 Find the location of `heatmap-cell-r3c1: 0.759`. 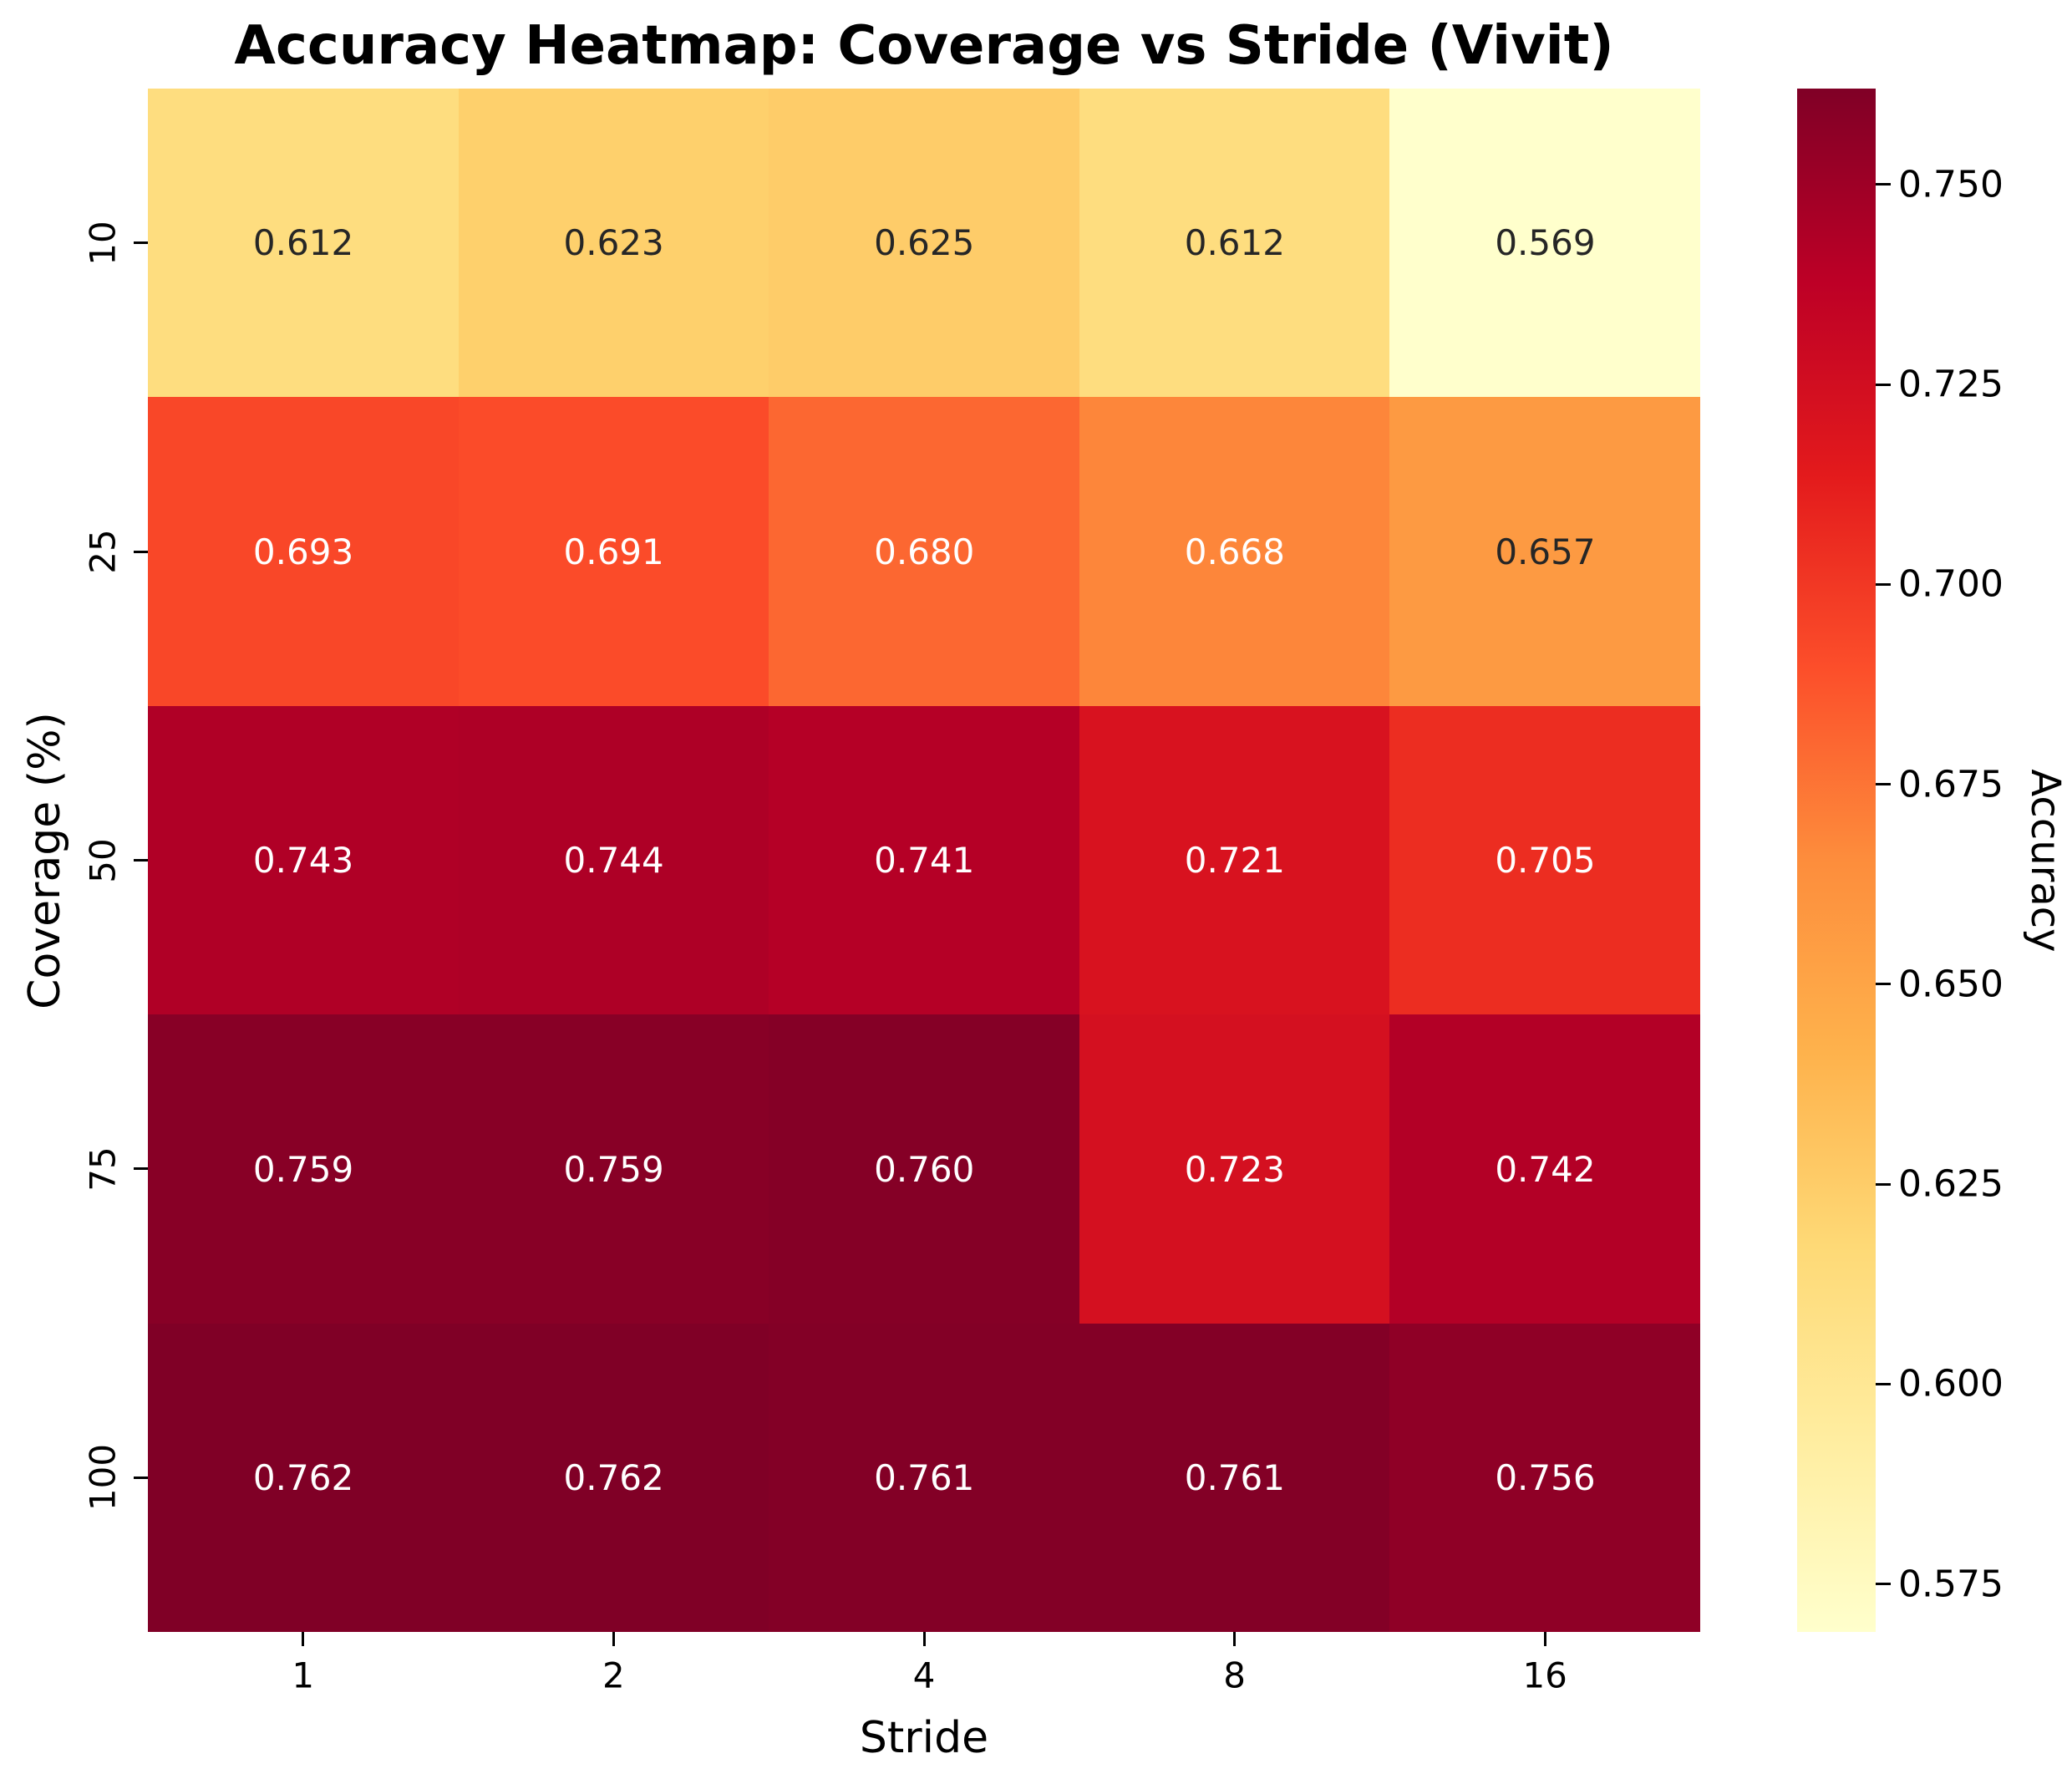

heatmap-cell-r3c1: 0.759 is located at coordinates (613, 1169).